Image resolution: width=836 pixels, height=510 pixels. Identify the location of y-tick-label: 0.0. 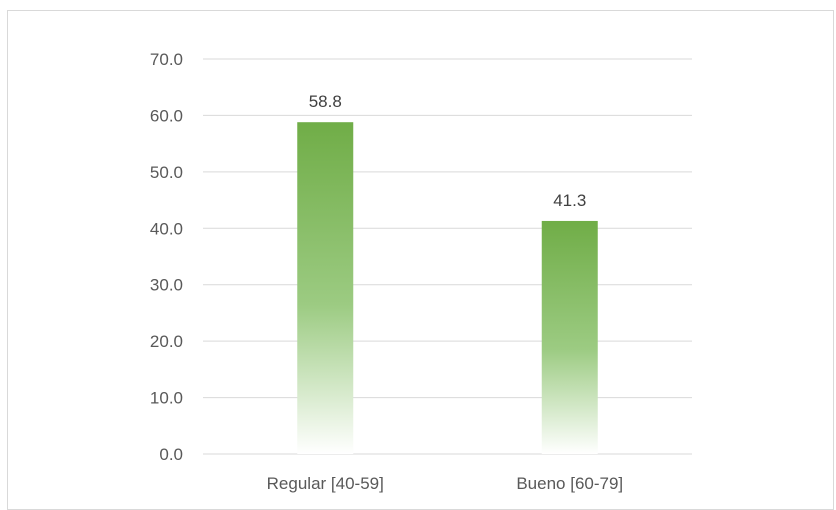
(171, 454).